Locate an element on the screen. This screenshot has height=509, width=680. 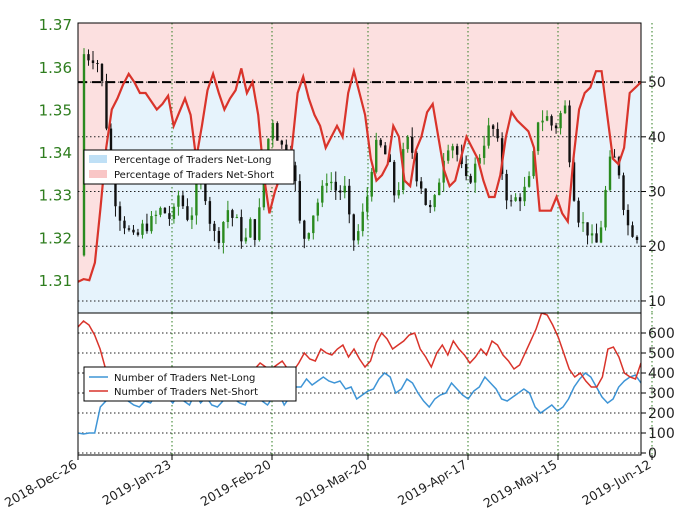
legend-swatch-net-long is located at coordinates (98, 159).